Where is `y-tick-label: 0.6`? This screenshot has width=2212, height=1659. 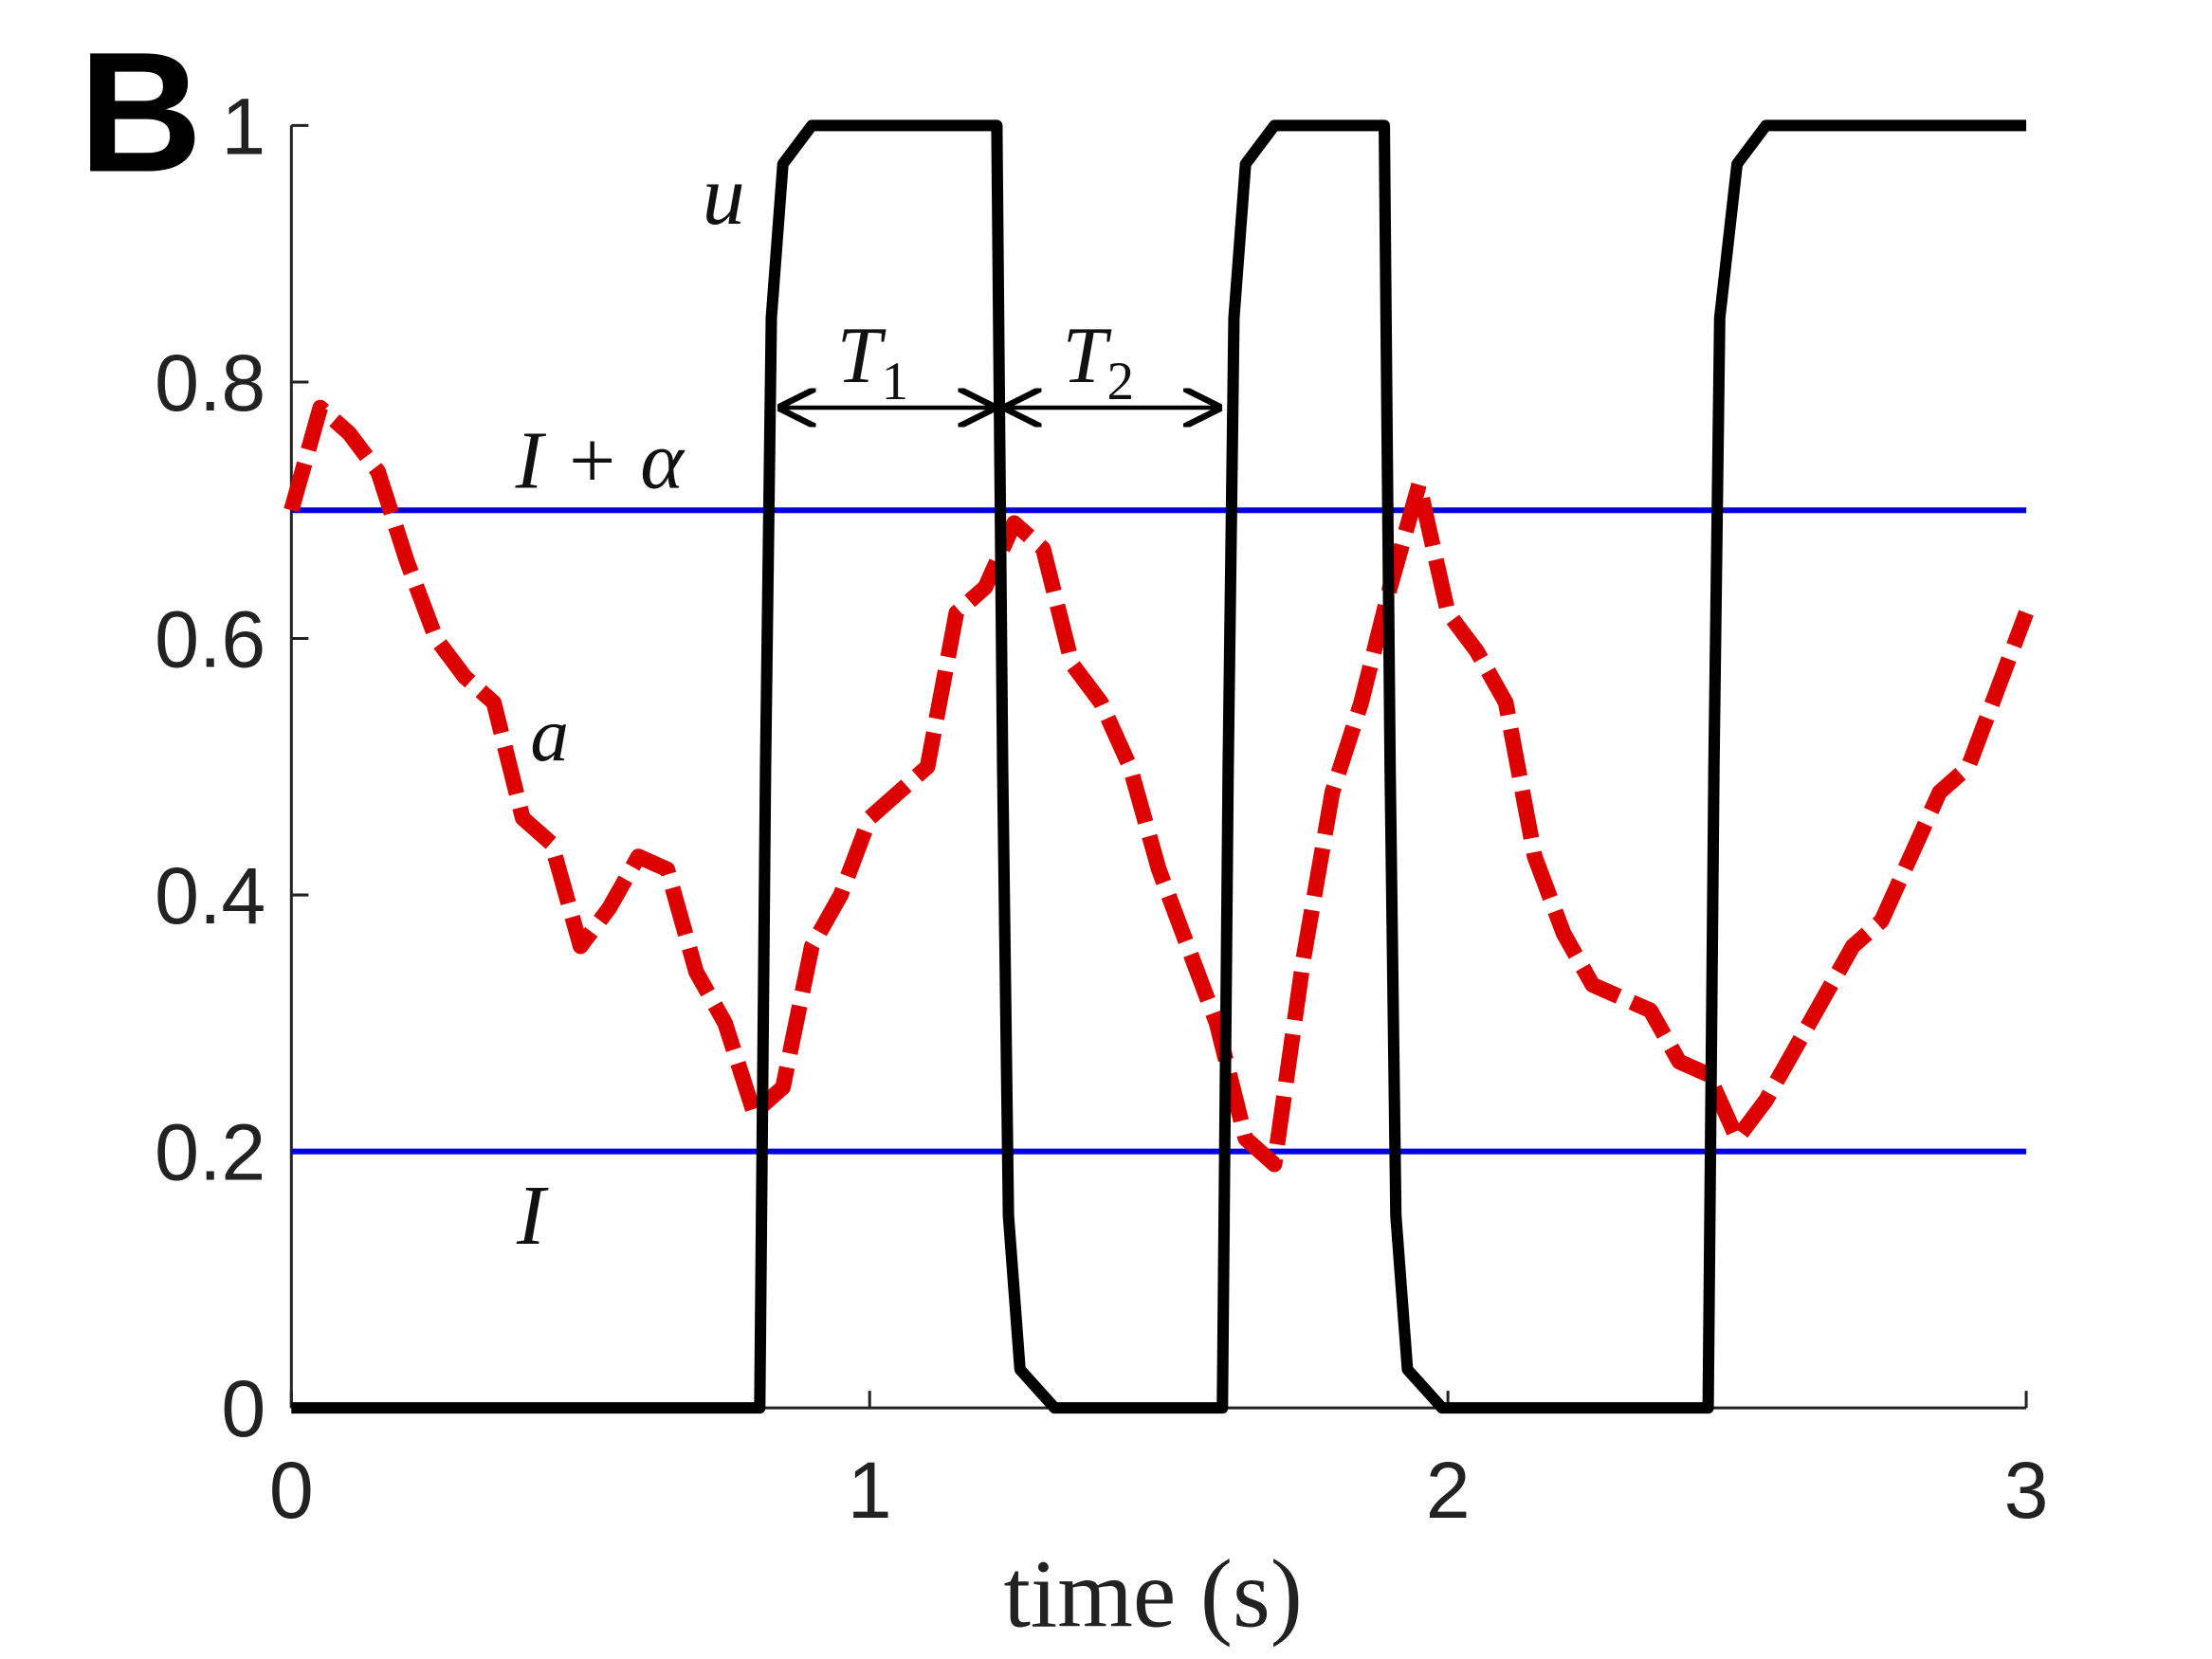 y-tick-label: 0.6 is located at coordinates (210, 639).